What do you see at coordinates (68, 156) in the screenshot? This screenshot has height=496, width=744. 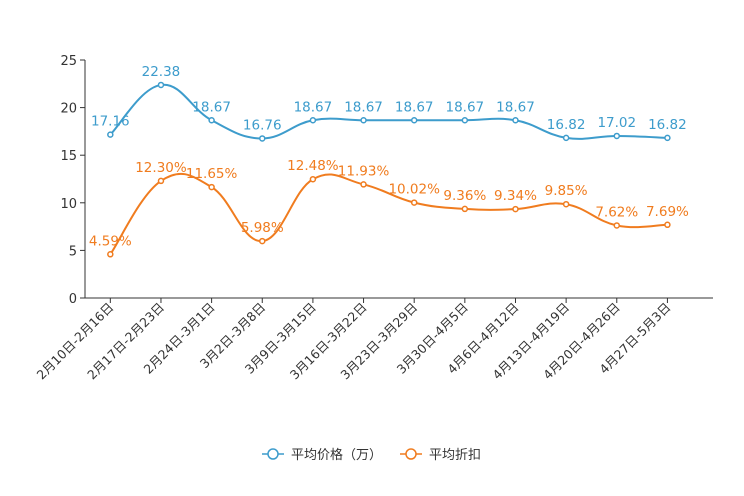 I see `y-tick-label: 15` at bounding box center [68, 156].